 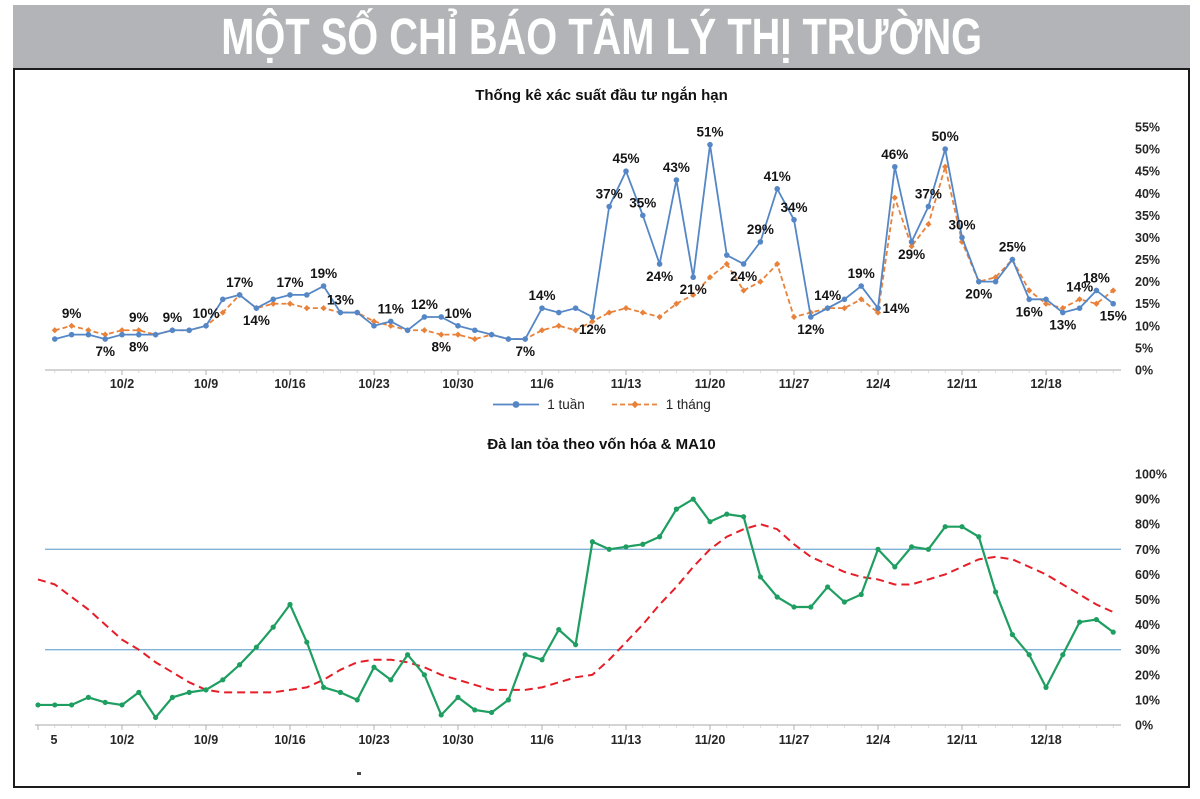 What do you see at coordinates (1147, 600) in the screenshot?
I see `bottom-y-tick-label: 50%` at bounding box center [1147, 600].